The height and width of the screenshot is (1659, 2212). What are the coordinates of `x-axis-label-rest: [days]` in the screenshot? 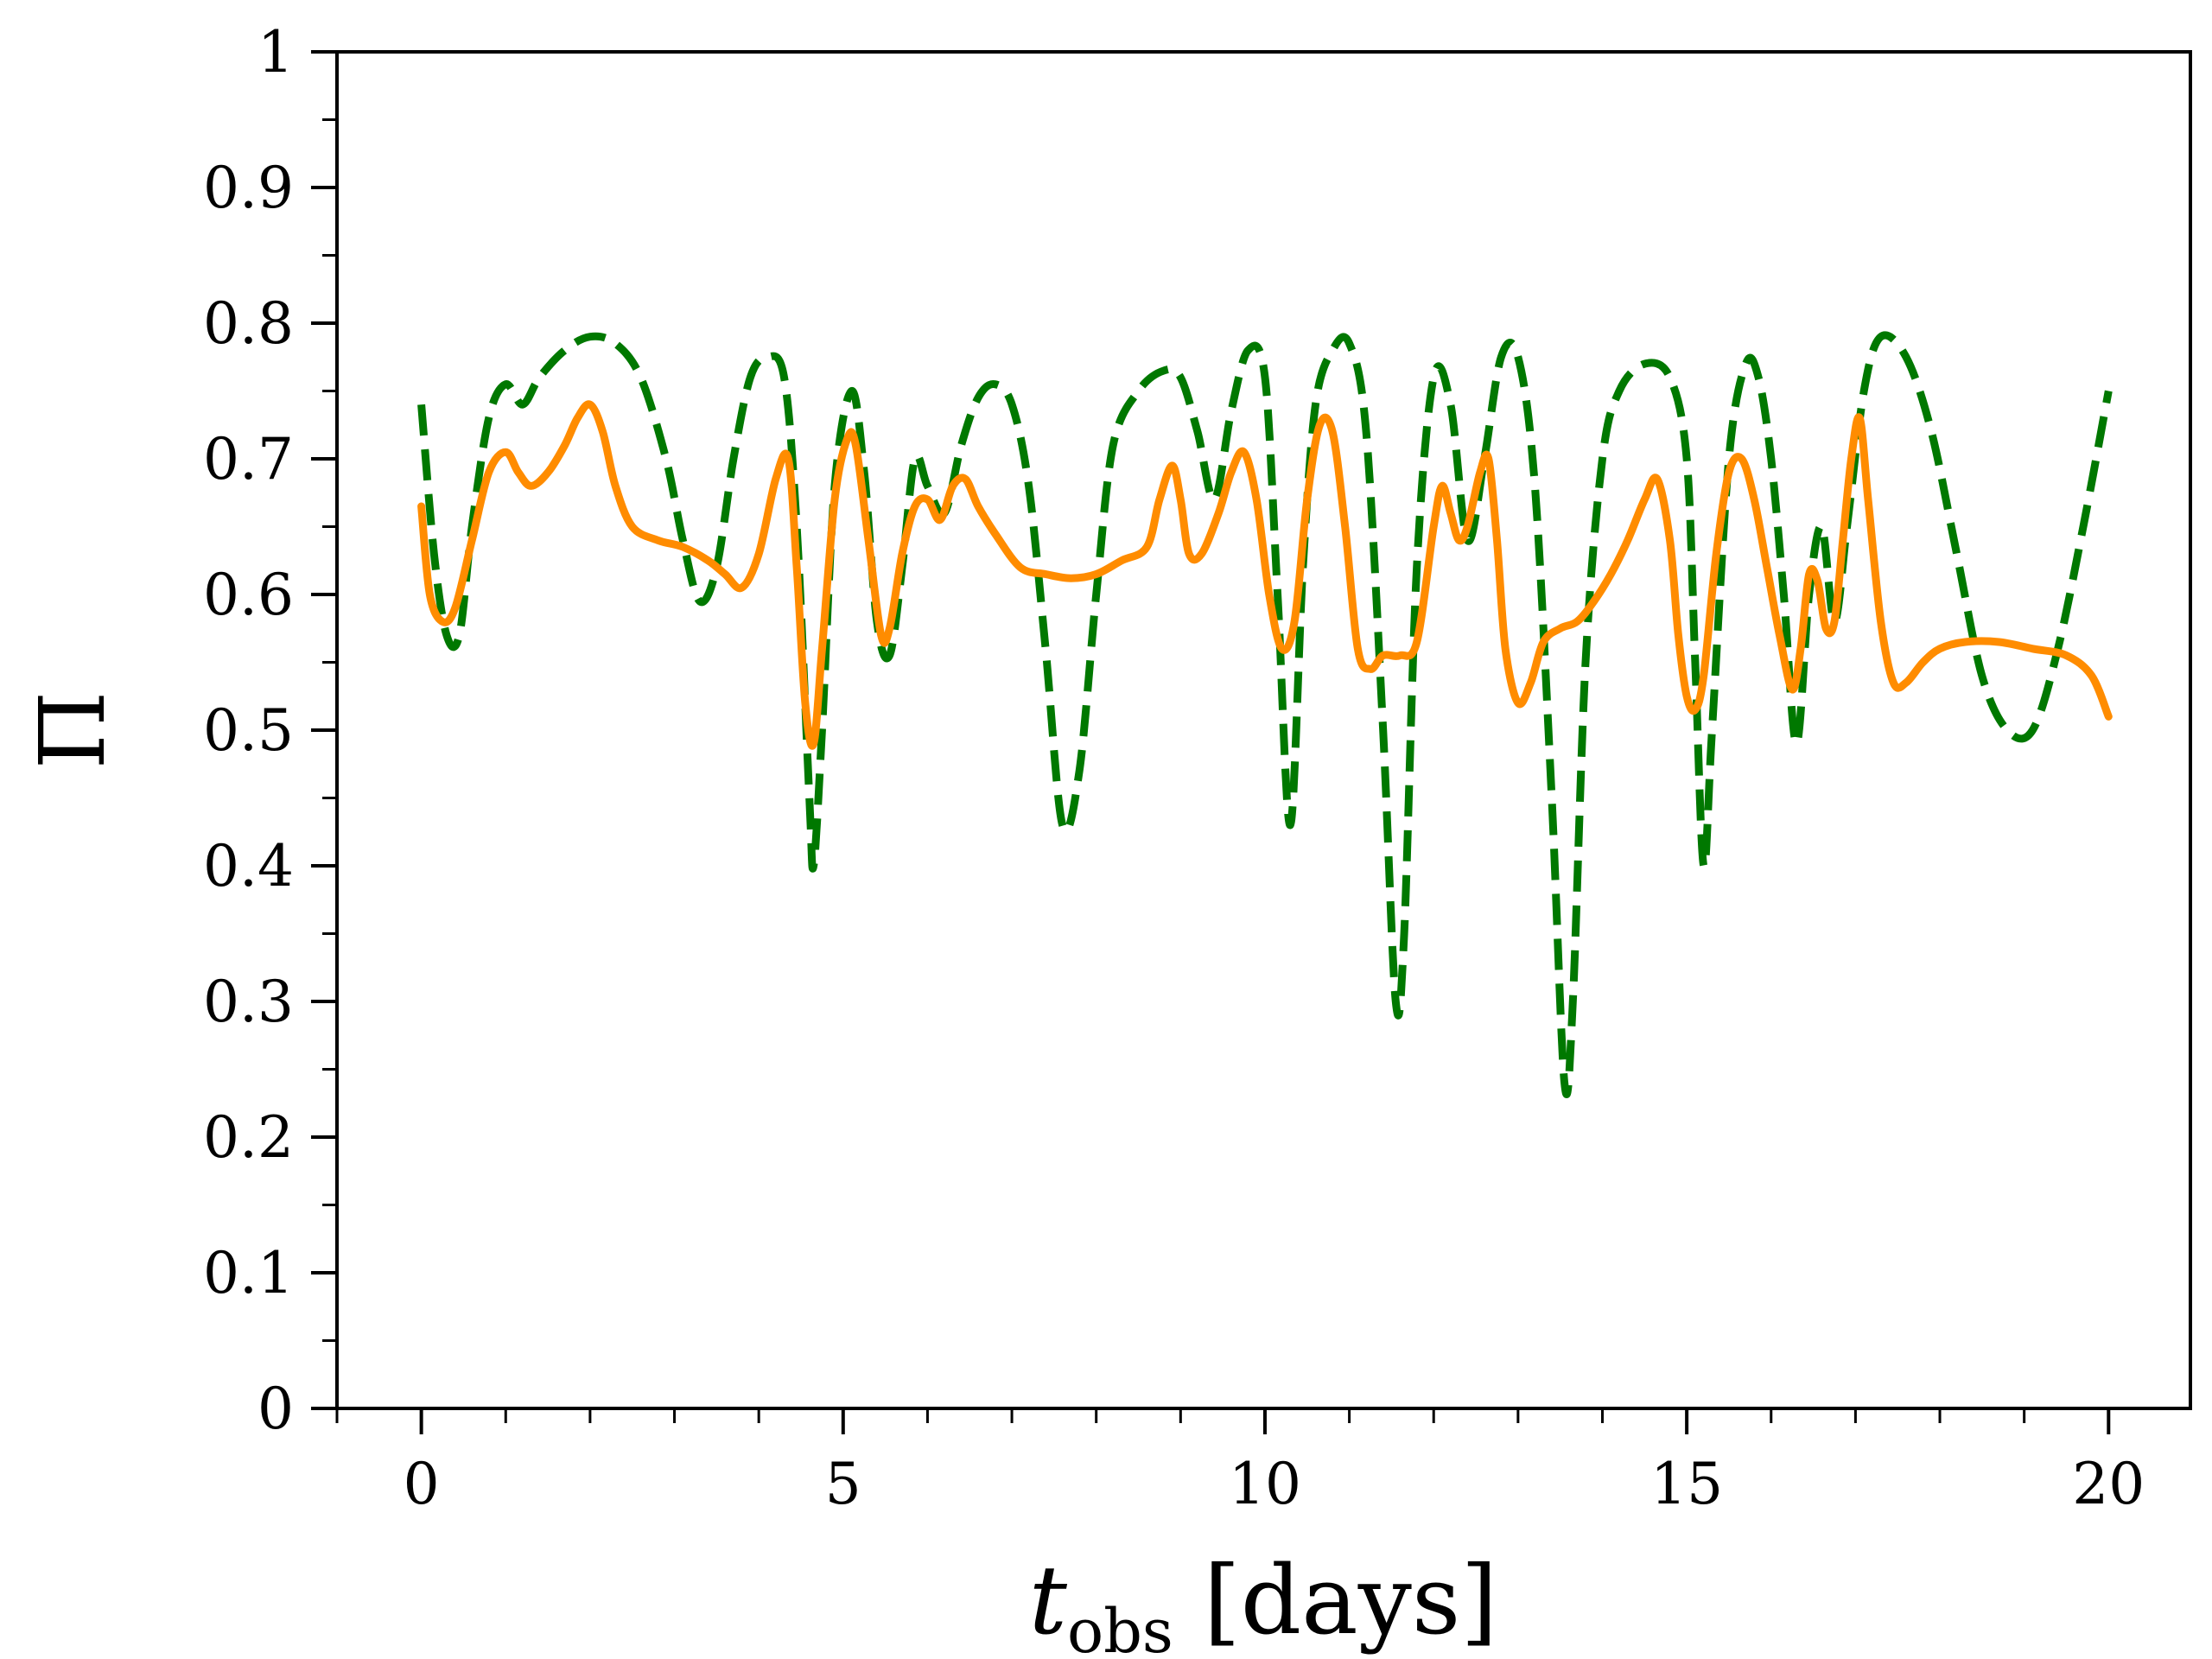 It's located at (1335, 1600).